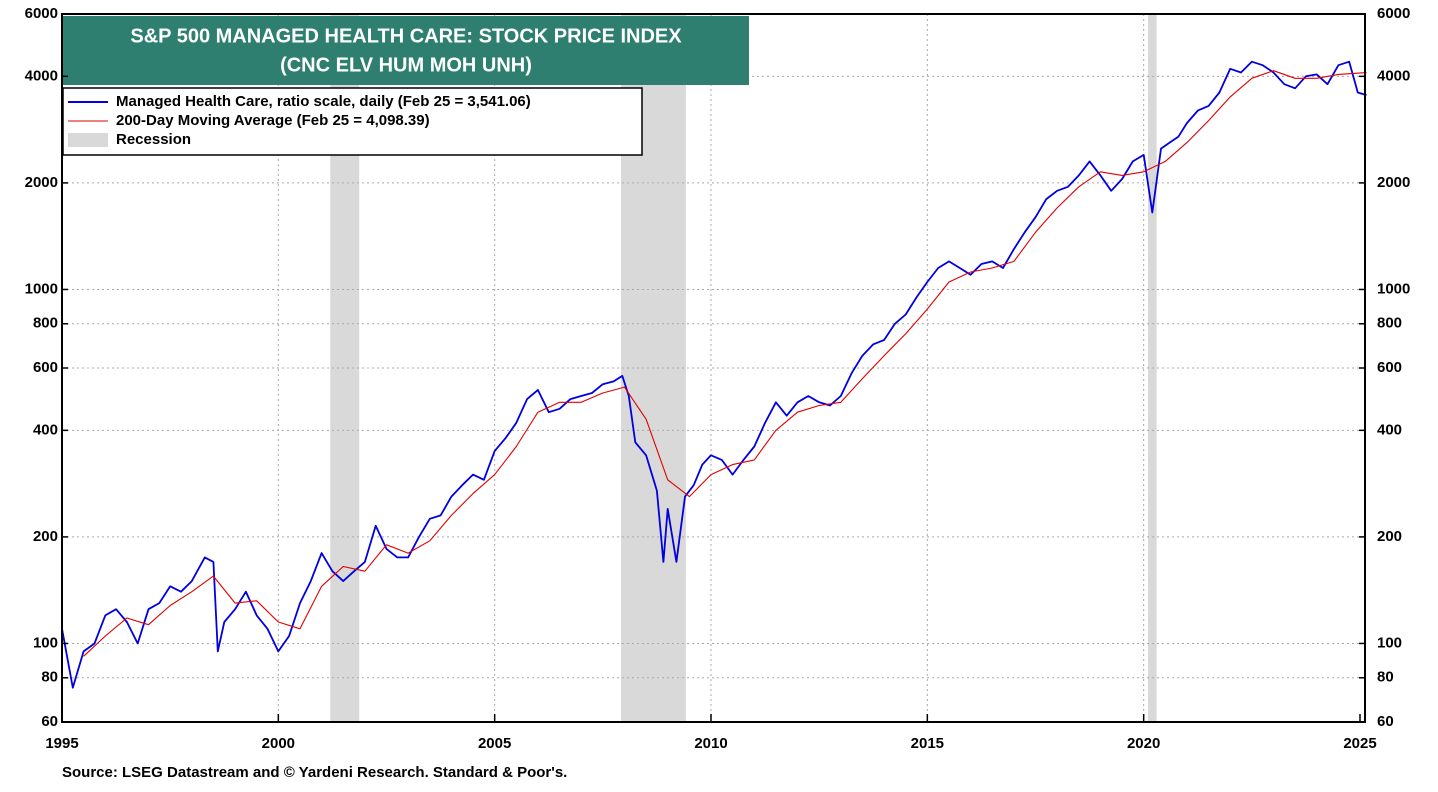 Image resolution: width=1438 pixels, height=792 pixels. What do you see at coordinates (1389, 642) in the screenshot?
I see `y2-tick-label: 100` at bounding box center [1389, 642].